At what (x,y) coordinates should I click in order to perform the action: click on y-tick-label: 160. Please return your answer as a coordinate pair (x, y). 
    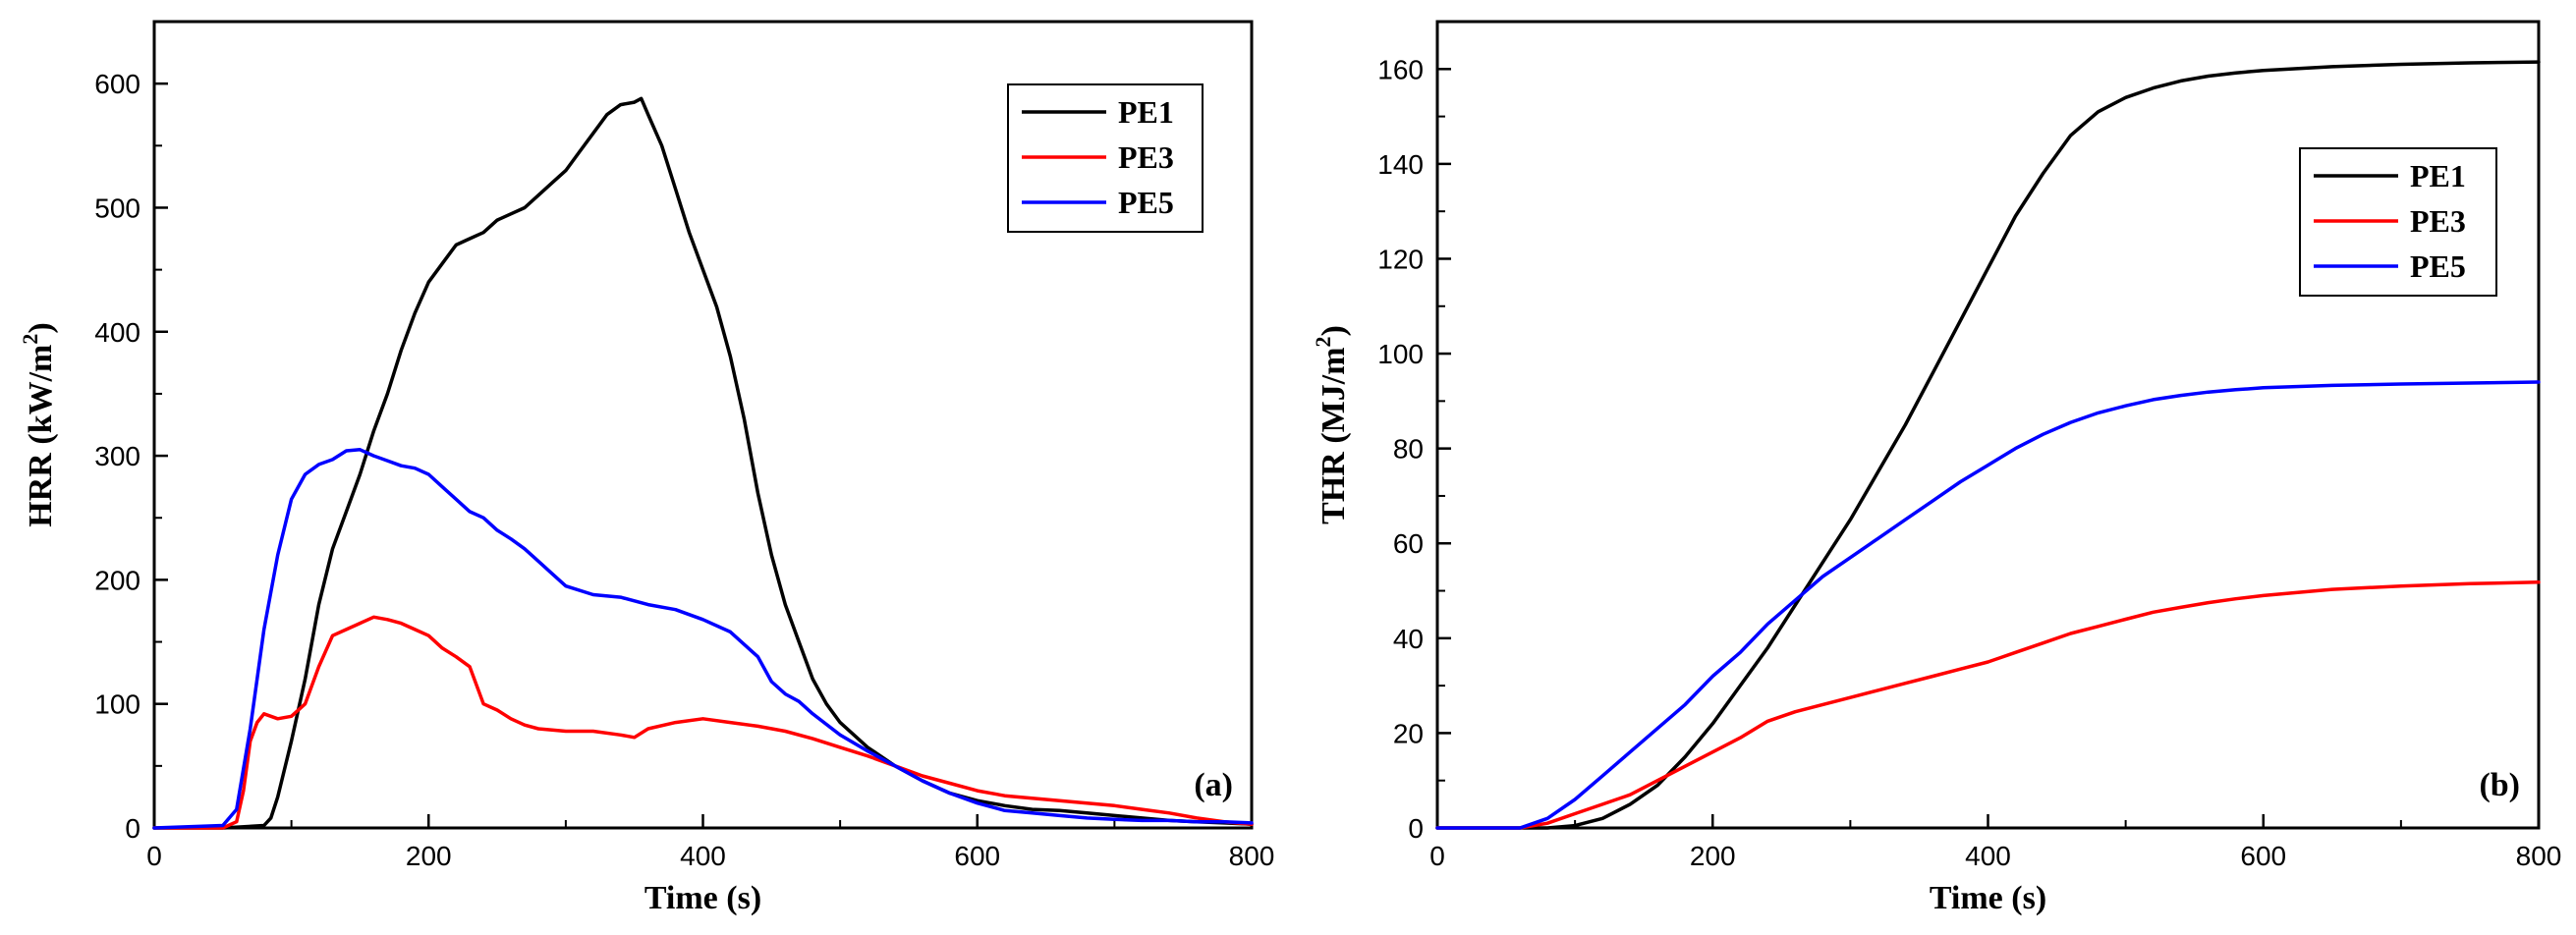
    Looking at the image, I should click on (1400, 69).